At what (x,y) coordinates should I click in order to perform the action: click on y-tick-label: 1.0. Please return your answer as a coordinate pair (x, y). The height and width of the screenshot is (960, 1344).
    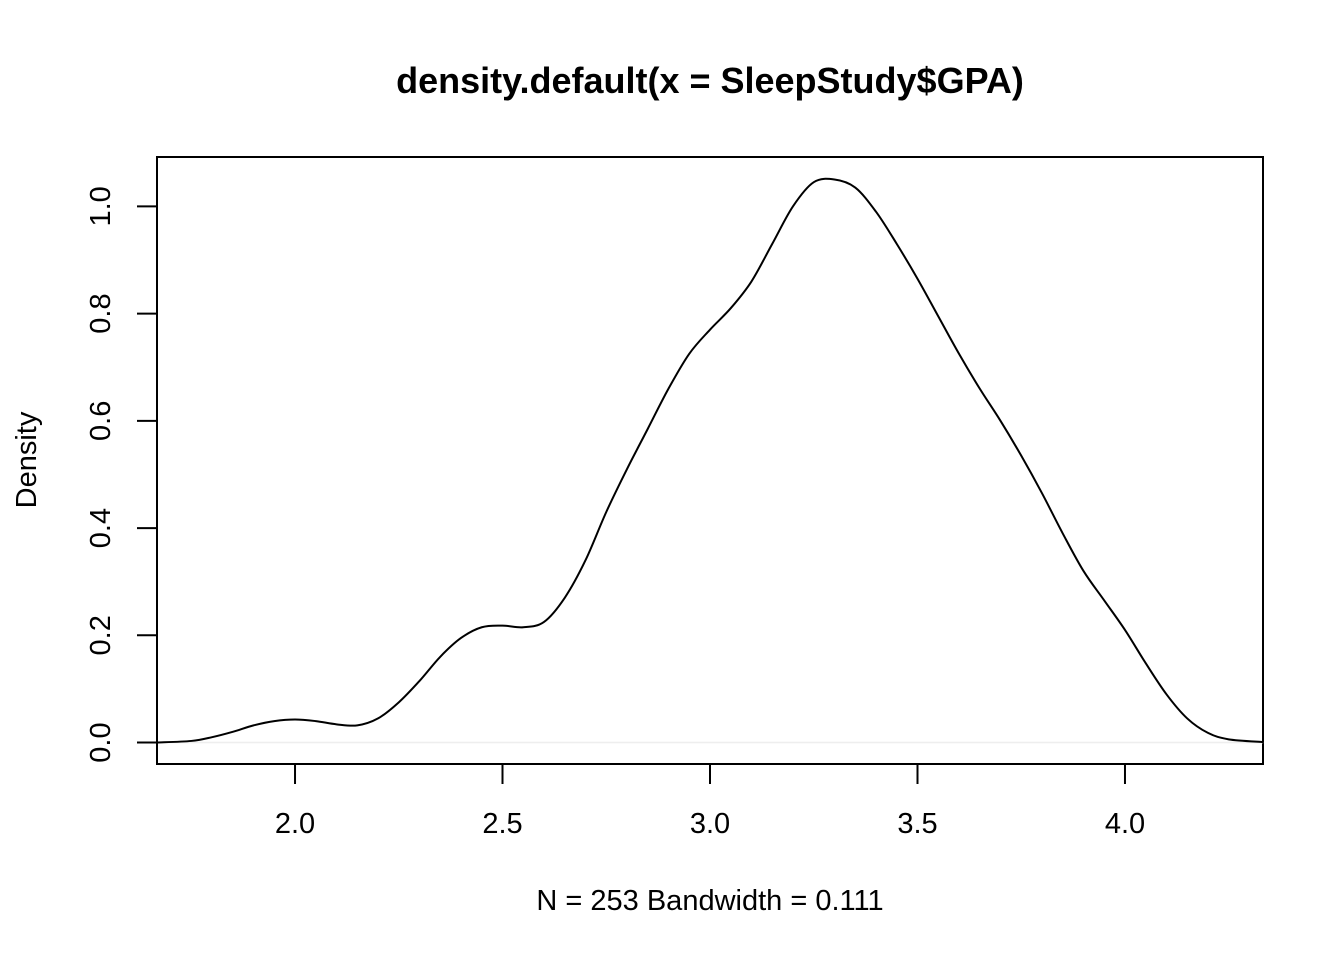
    Looking at the image, I should click on (101, 206).